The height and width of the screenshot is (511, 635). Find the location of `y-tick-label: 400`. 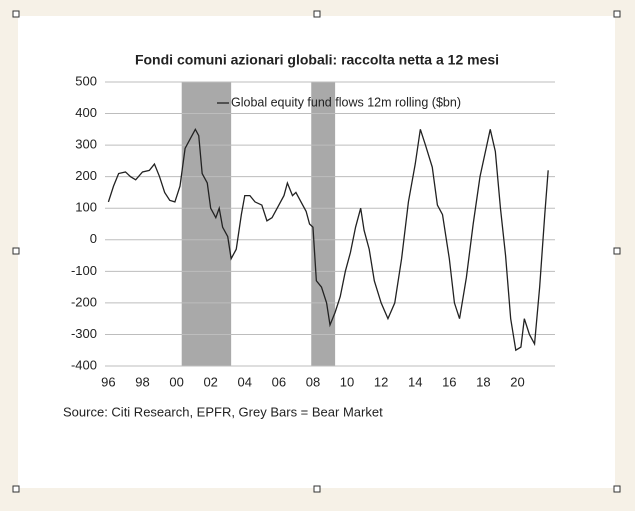

y-tick-label: 400 is located at coordinates (86, 112).